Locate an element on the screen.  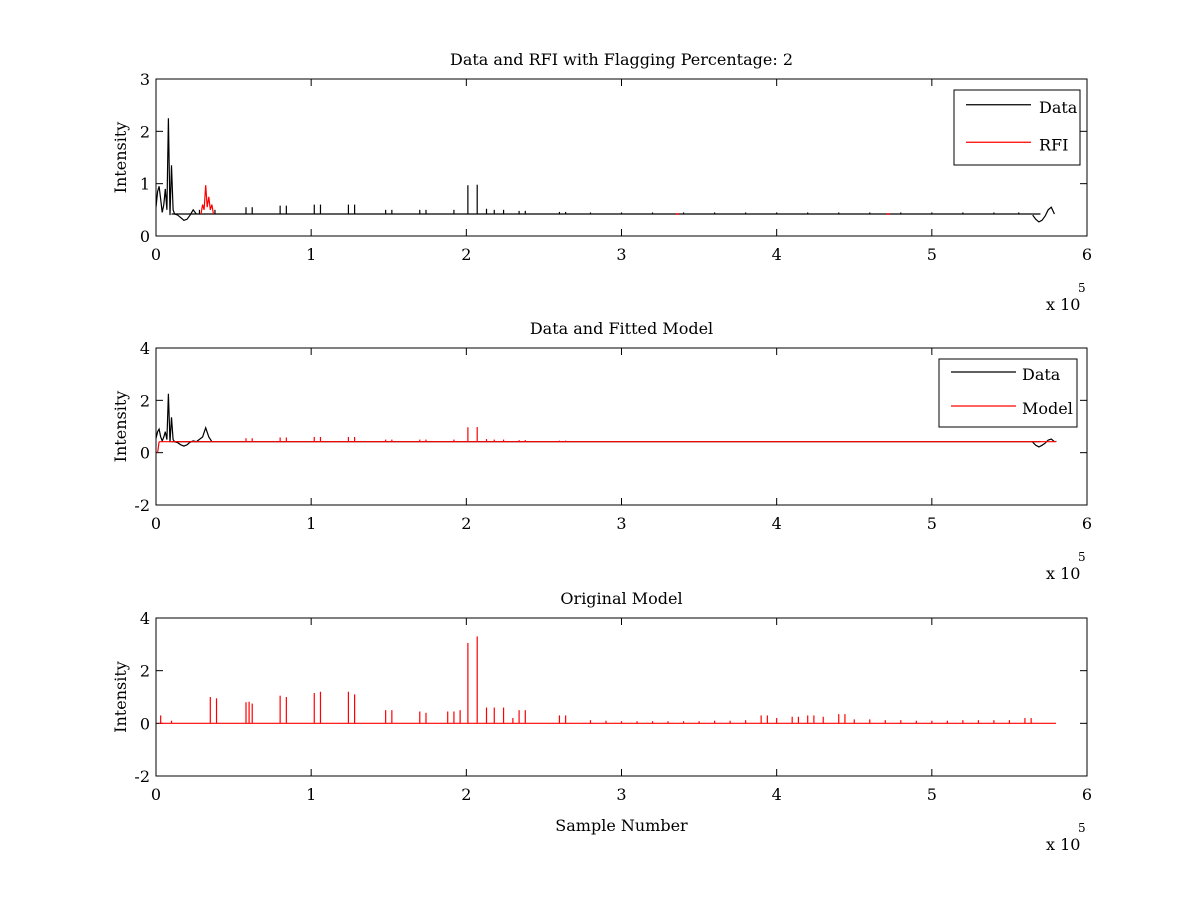
x-axis-label: Sample Number is located at coordinates (621, 825).